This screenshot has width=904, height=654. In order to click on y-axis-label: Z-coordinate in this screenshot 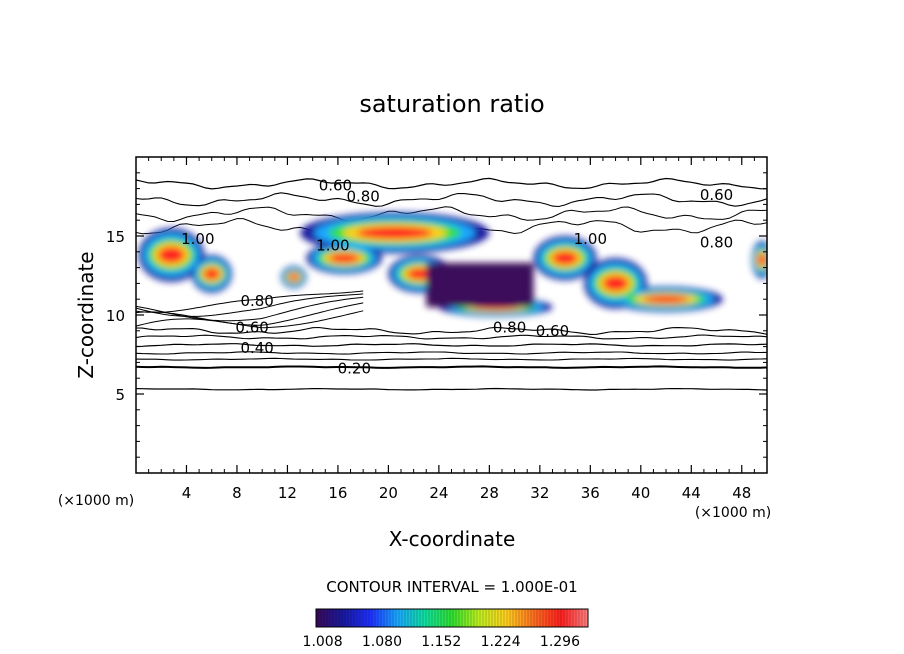, I will do `click(86, 314)`.